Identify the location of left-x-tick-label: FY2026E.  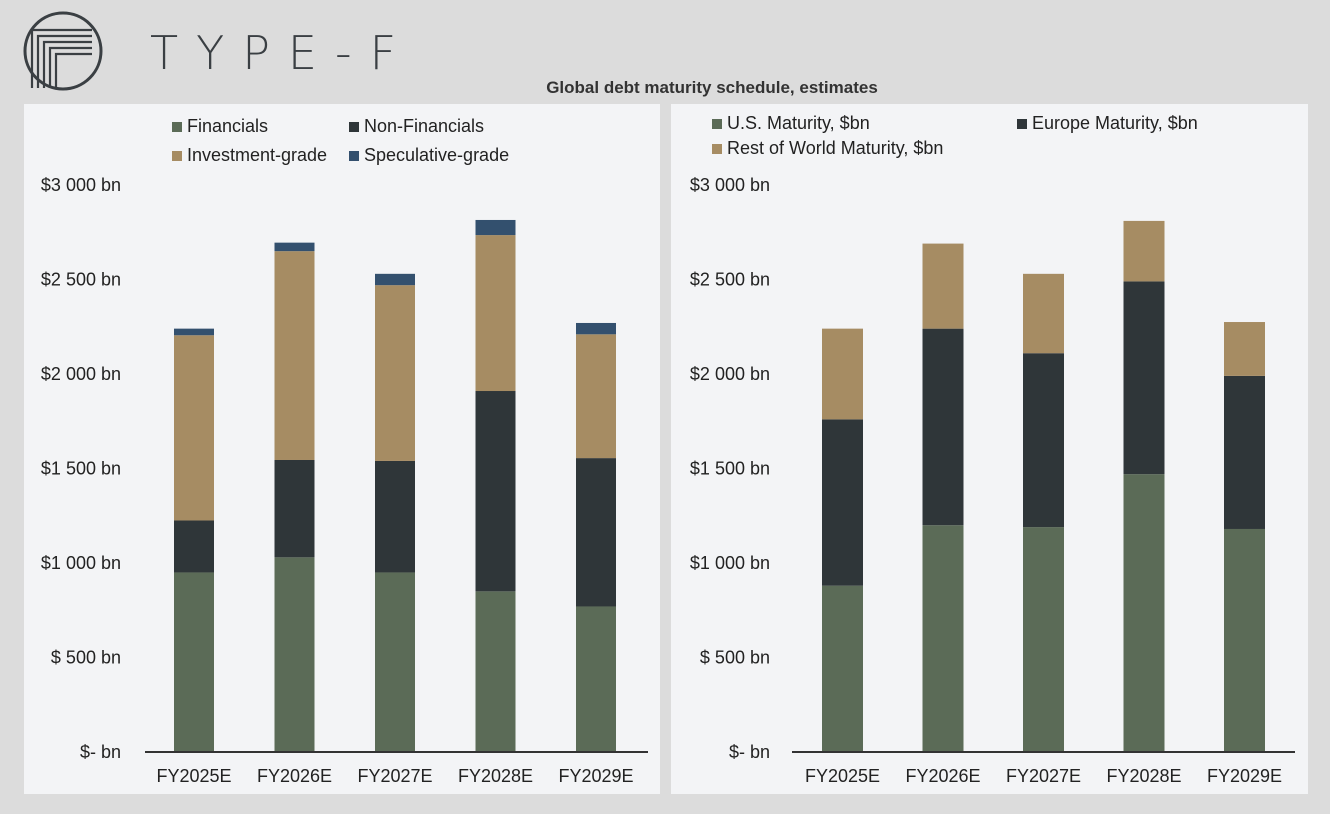
(294, 776).